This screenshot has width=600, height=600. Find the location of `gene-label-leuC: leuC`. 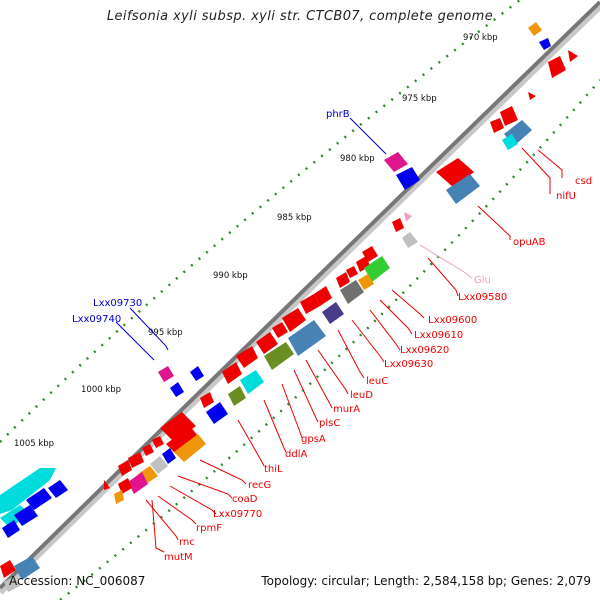

gene-label-leuC: leuC is located at coordinates (377, 381).